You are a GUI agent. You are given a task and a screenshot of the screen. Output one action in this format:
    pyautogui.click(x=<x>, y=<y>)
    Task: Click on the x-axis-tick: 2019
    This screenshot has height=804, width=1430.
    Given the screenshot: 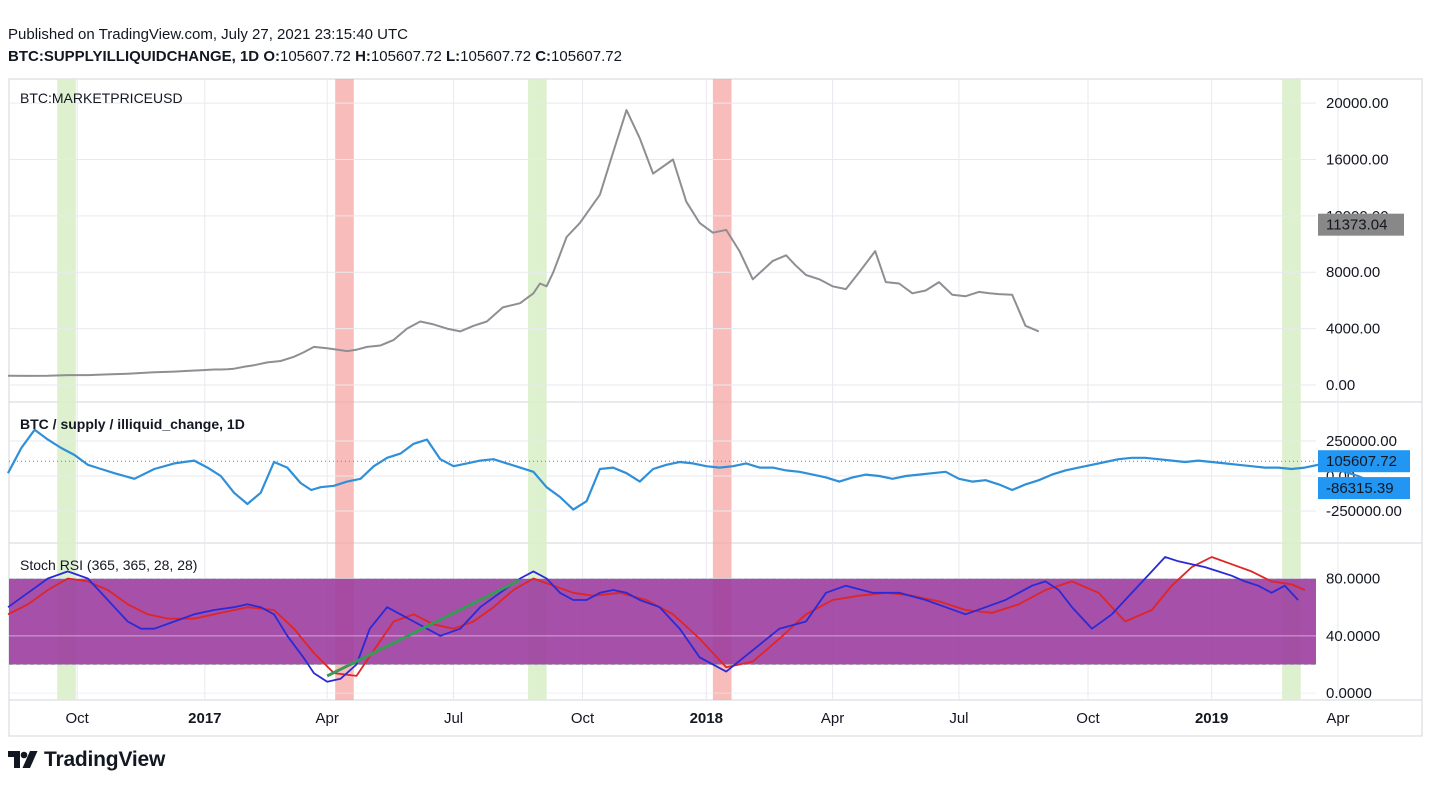 What is the action you would take?
    pyautogui.click(x=1211, y=718)
    